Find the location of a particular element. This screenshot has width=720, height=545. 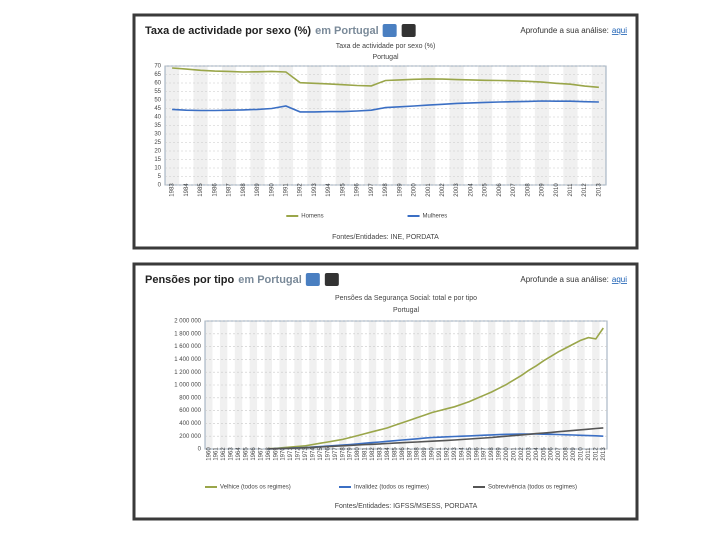

y-tick-label: 25 is located at coordinates (157, 143).